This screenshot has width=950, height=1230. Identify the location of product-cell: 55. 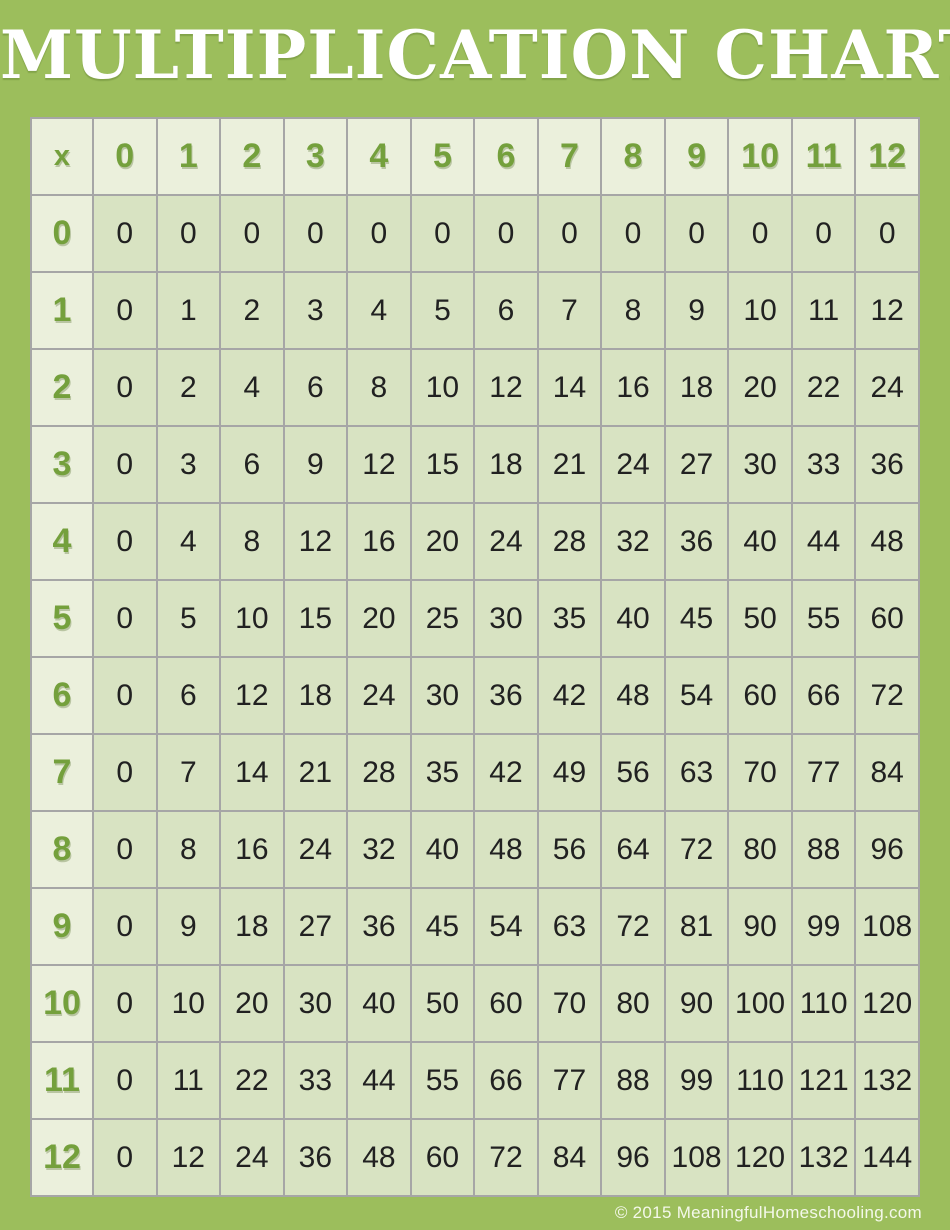
(823, 618).